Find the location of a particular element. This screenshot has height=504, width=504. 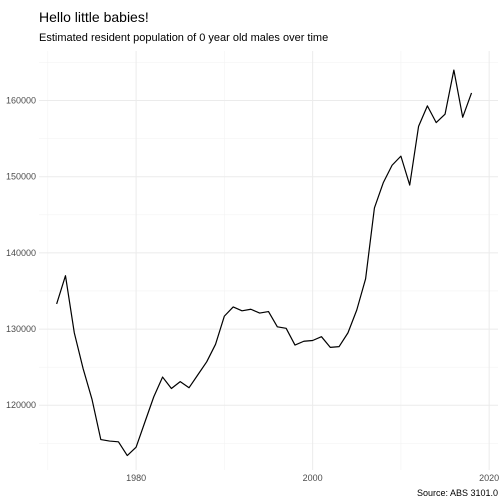

chart-title: Hello little babies! is located at coordinates (94, 17).